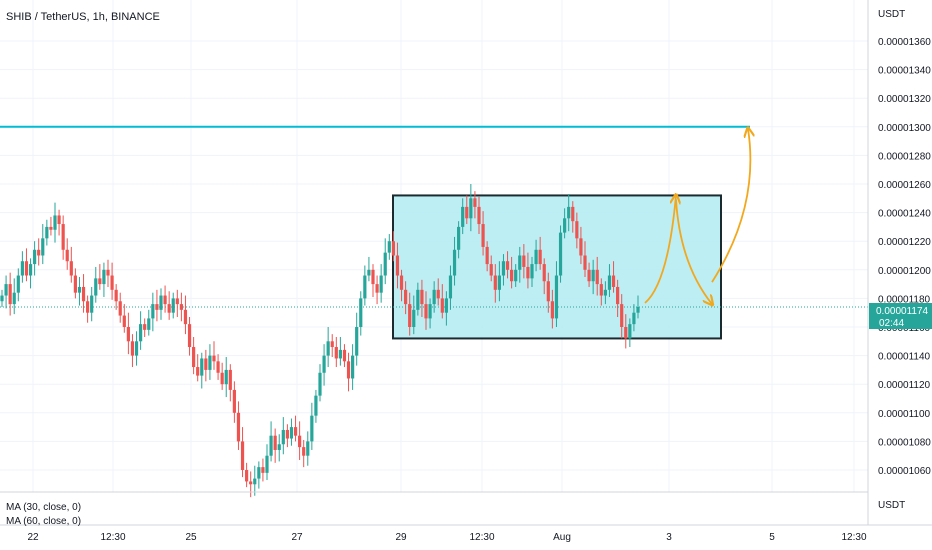 The width and height of the screenshot is (932, 550). Describe the element at coordinates (660, 249) in the screenshot. I see `projection-arrow-up` at that location.